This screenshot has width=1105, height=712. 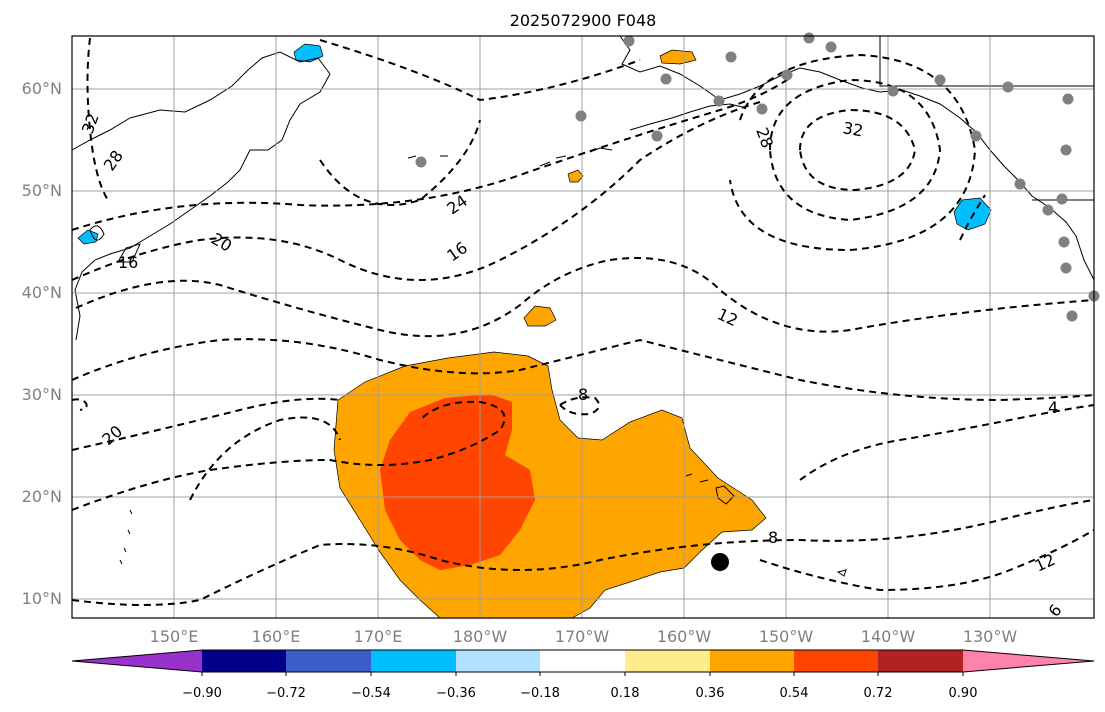 I want to click on contour-label: 4, so click(x=1053, y=407).